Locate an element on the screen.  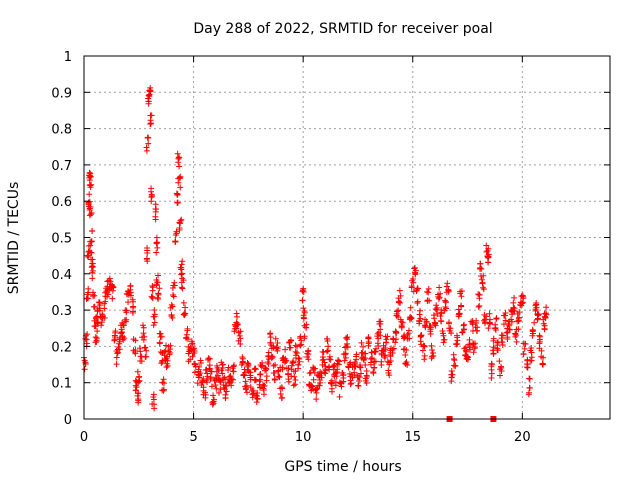
y-tick-label: 0.4 is located at coordinates (61, 275).